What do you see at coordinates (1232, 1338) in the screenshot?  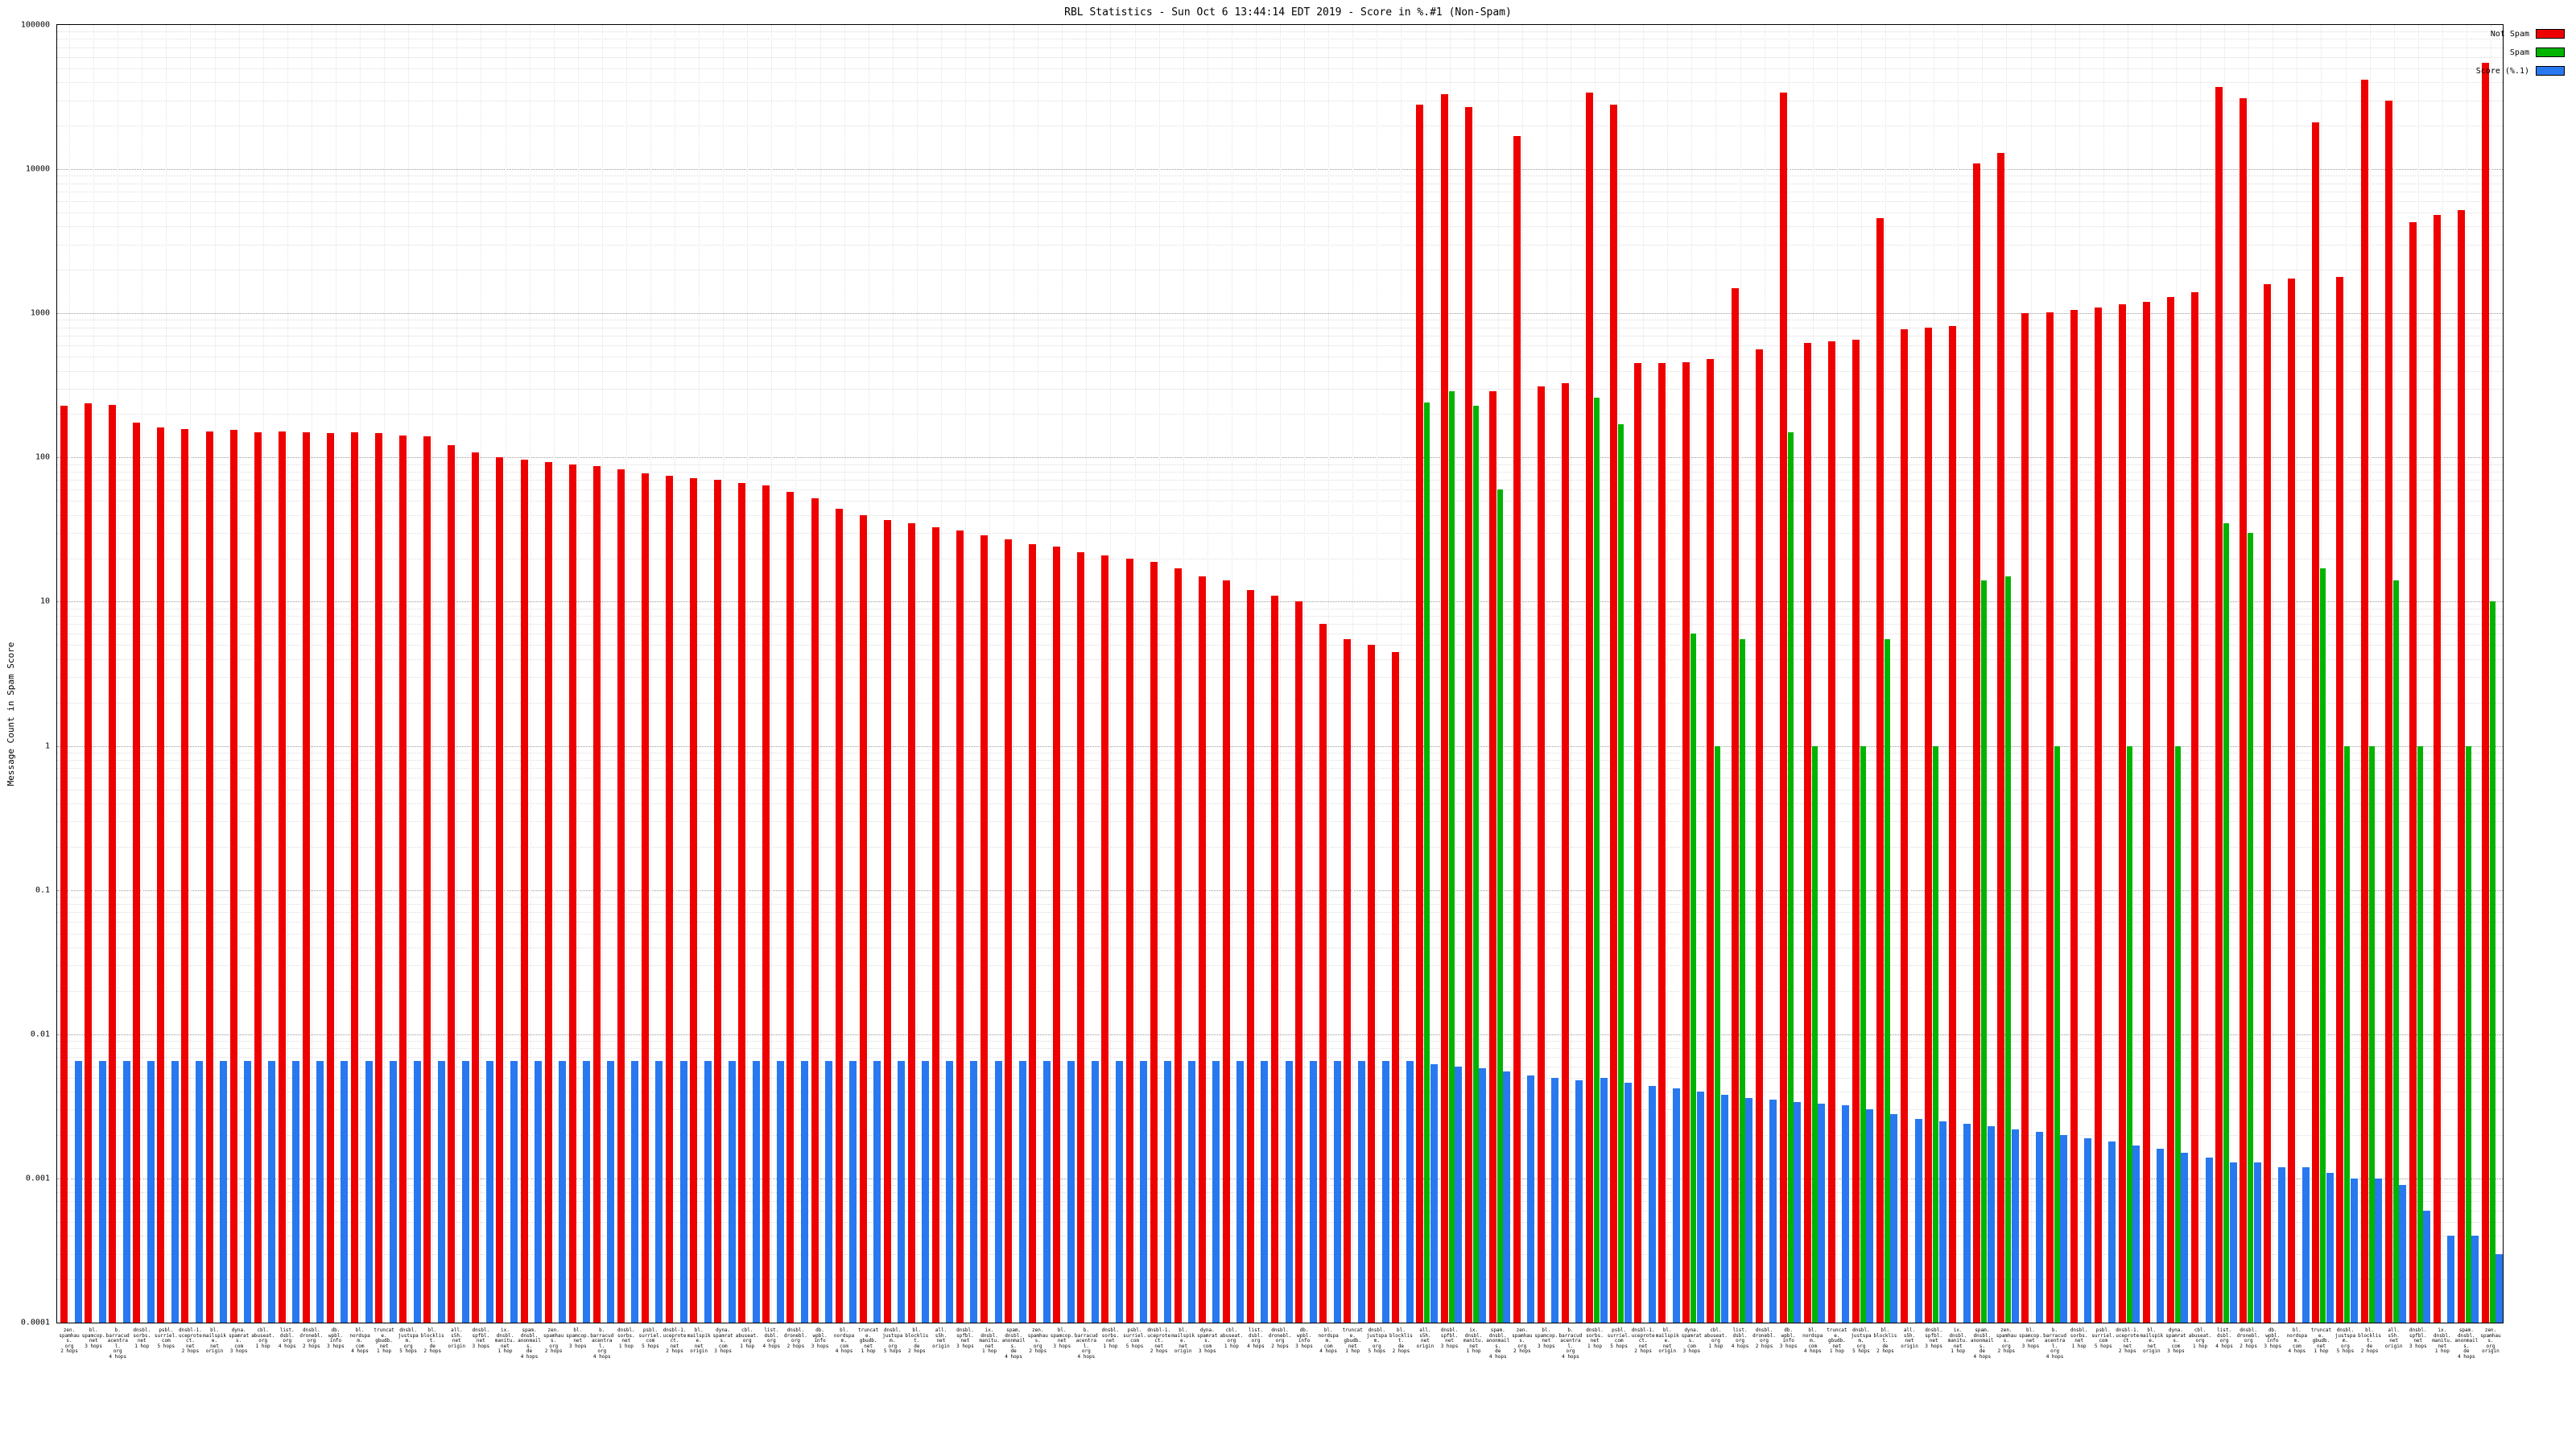 I see `x-tick-label: cbl. abuseat. org 1 hop` at bounding box center [1232, 1338].